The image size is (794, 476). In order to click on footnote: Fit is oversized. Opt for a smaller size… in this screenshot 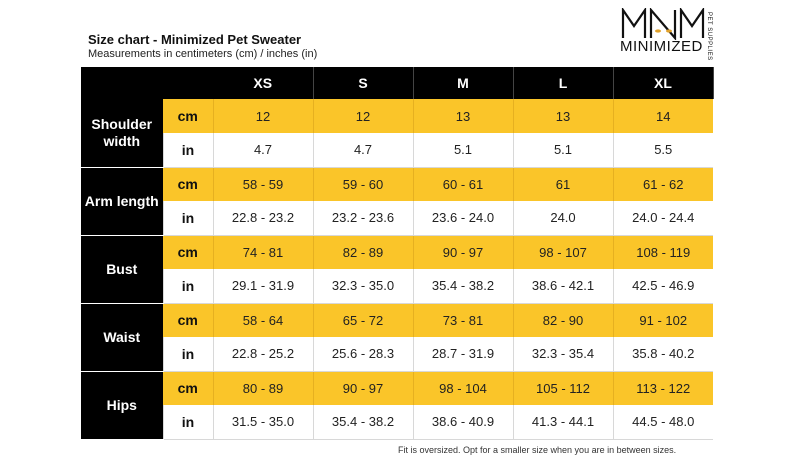, I will do `click(537, 450)`.